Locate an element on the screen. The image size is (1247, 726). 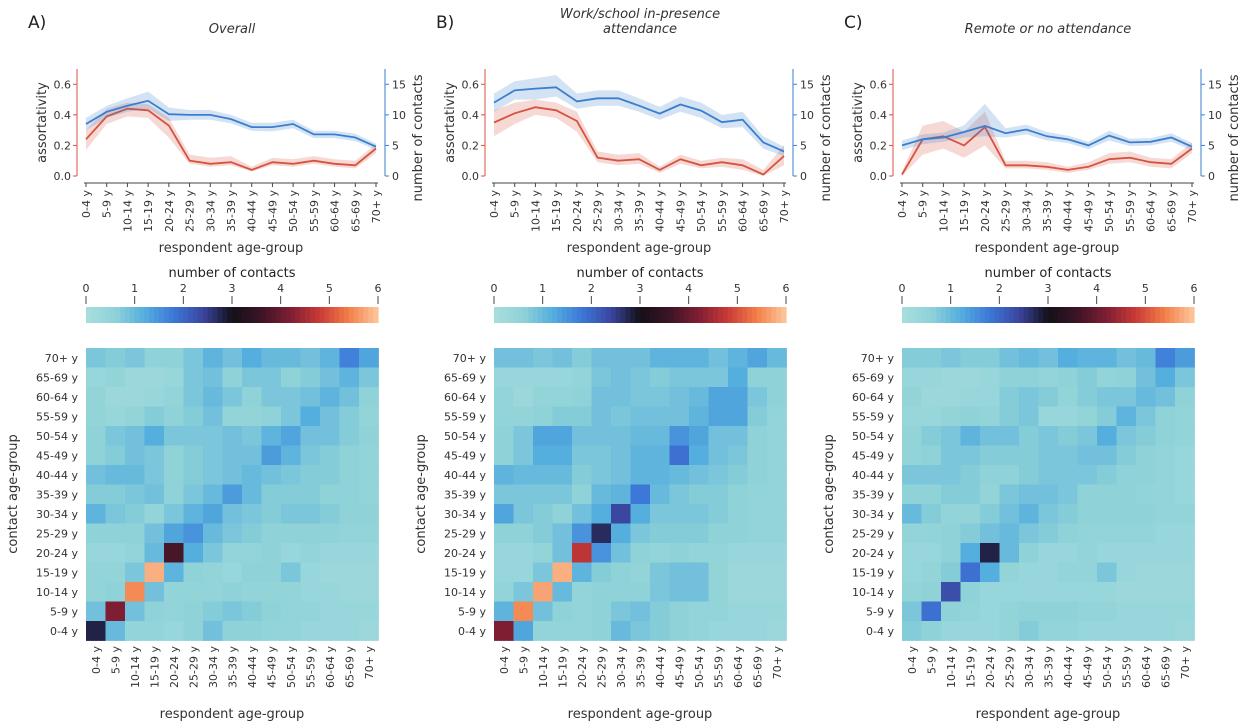
heatmap-x-tick-label: 40-44 y is located at coordinates (660, 667).